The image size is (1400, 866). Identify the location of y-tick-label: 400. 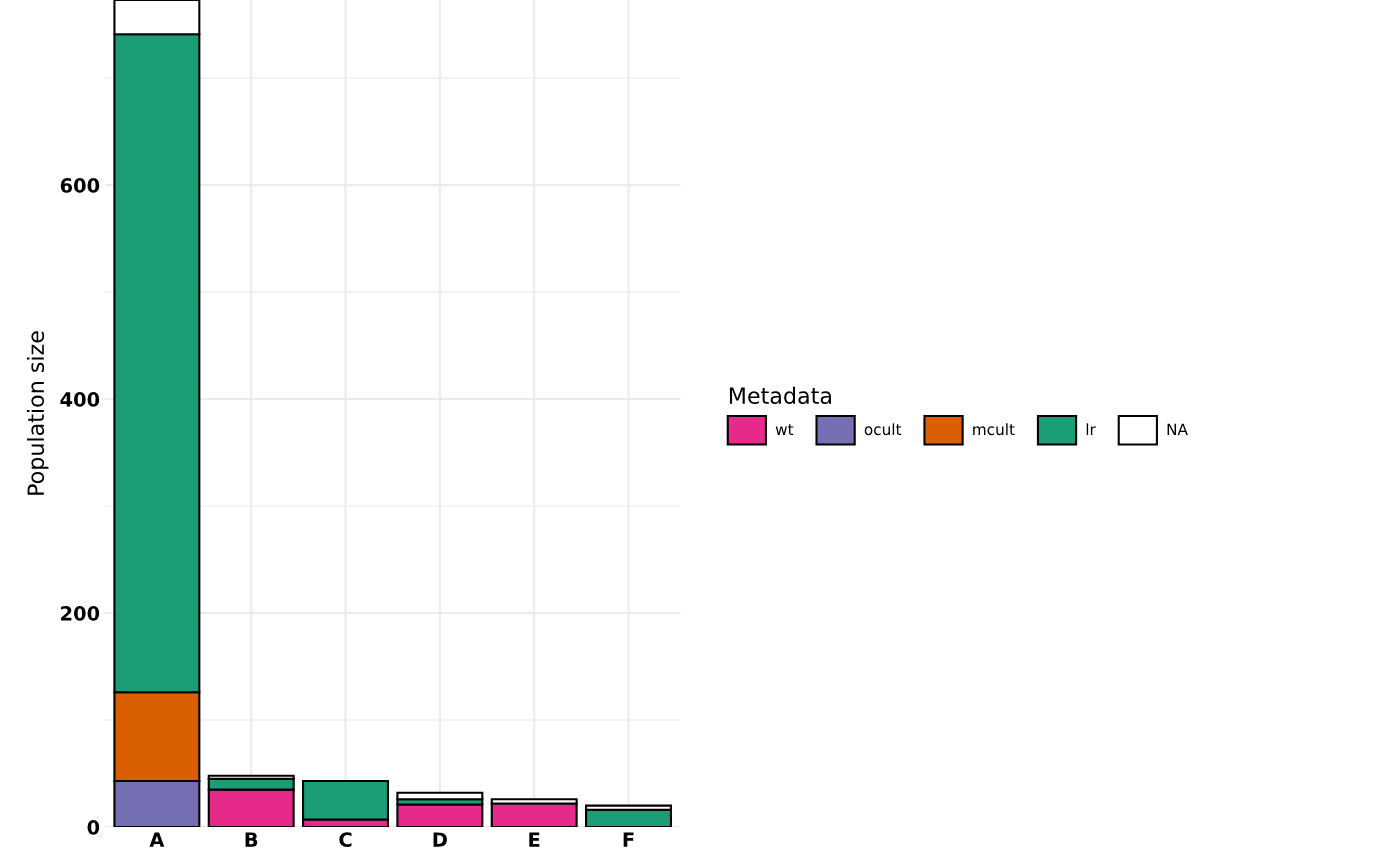
(80, 399).